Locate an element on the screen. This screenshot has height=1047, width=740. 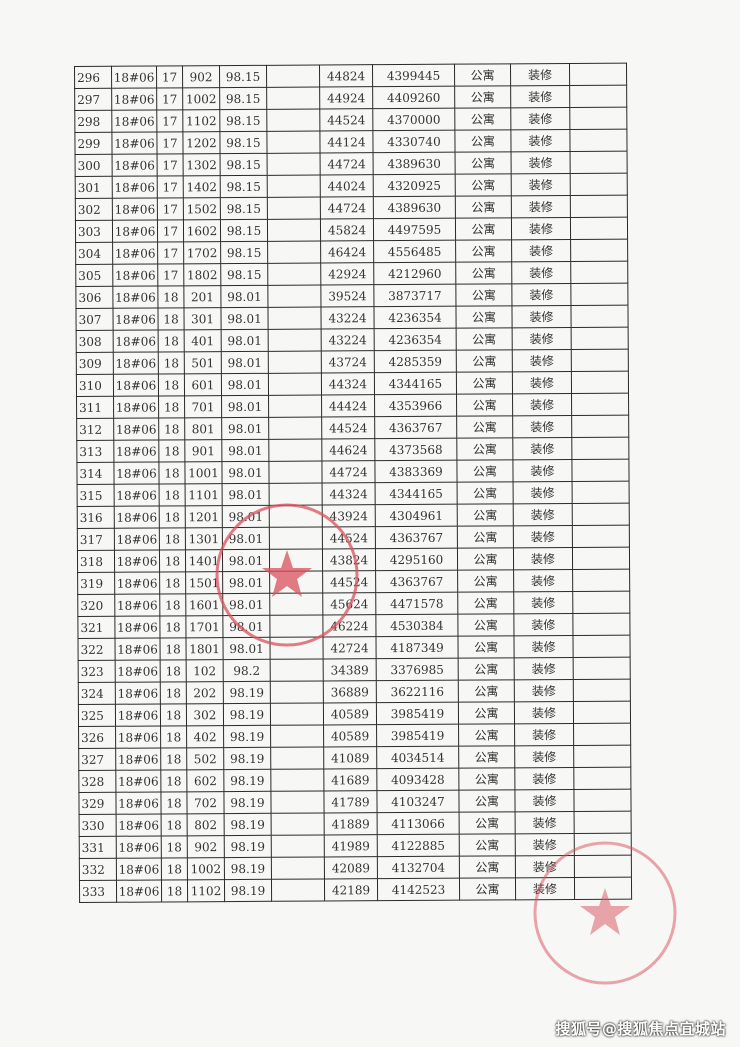
area-cell: 98.2 is located at coordinates (247, 670).